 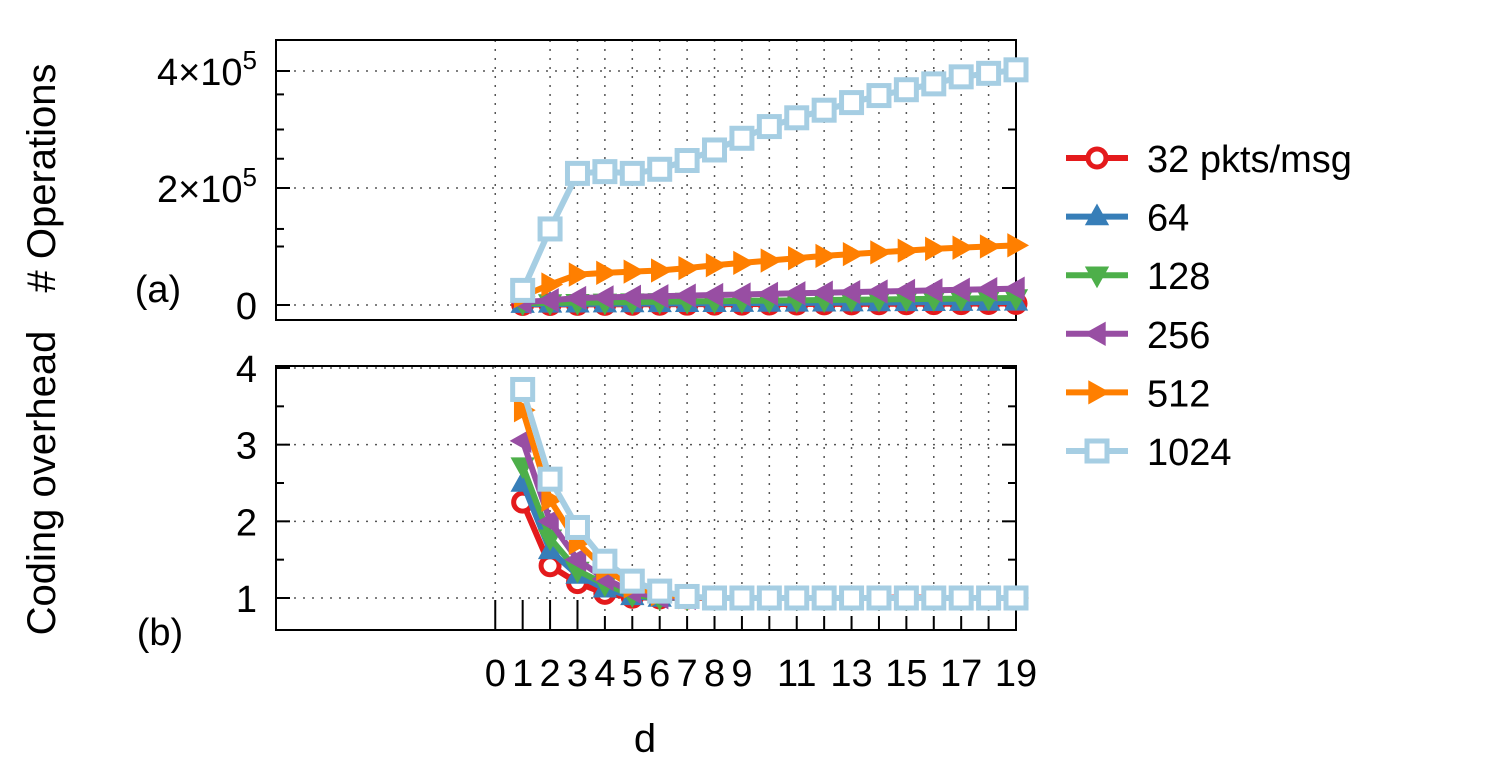 What do you see at coordinates (961, 674) in the screenshot?
I see `x-tick-label: 17` at bounding box center [961, 674].